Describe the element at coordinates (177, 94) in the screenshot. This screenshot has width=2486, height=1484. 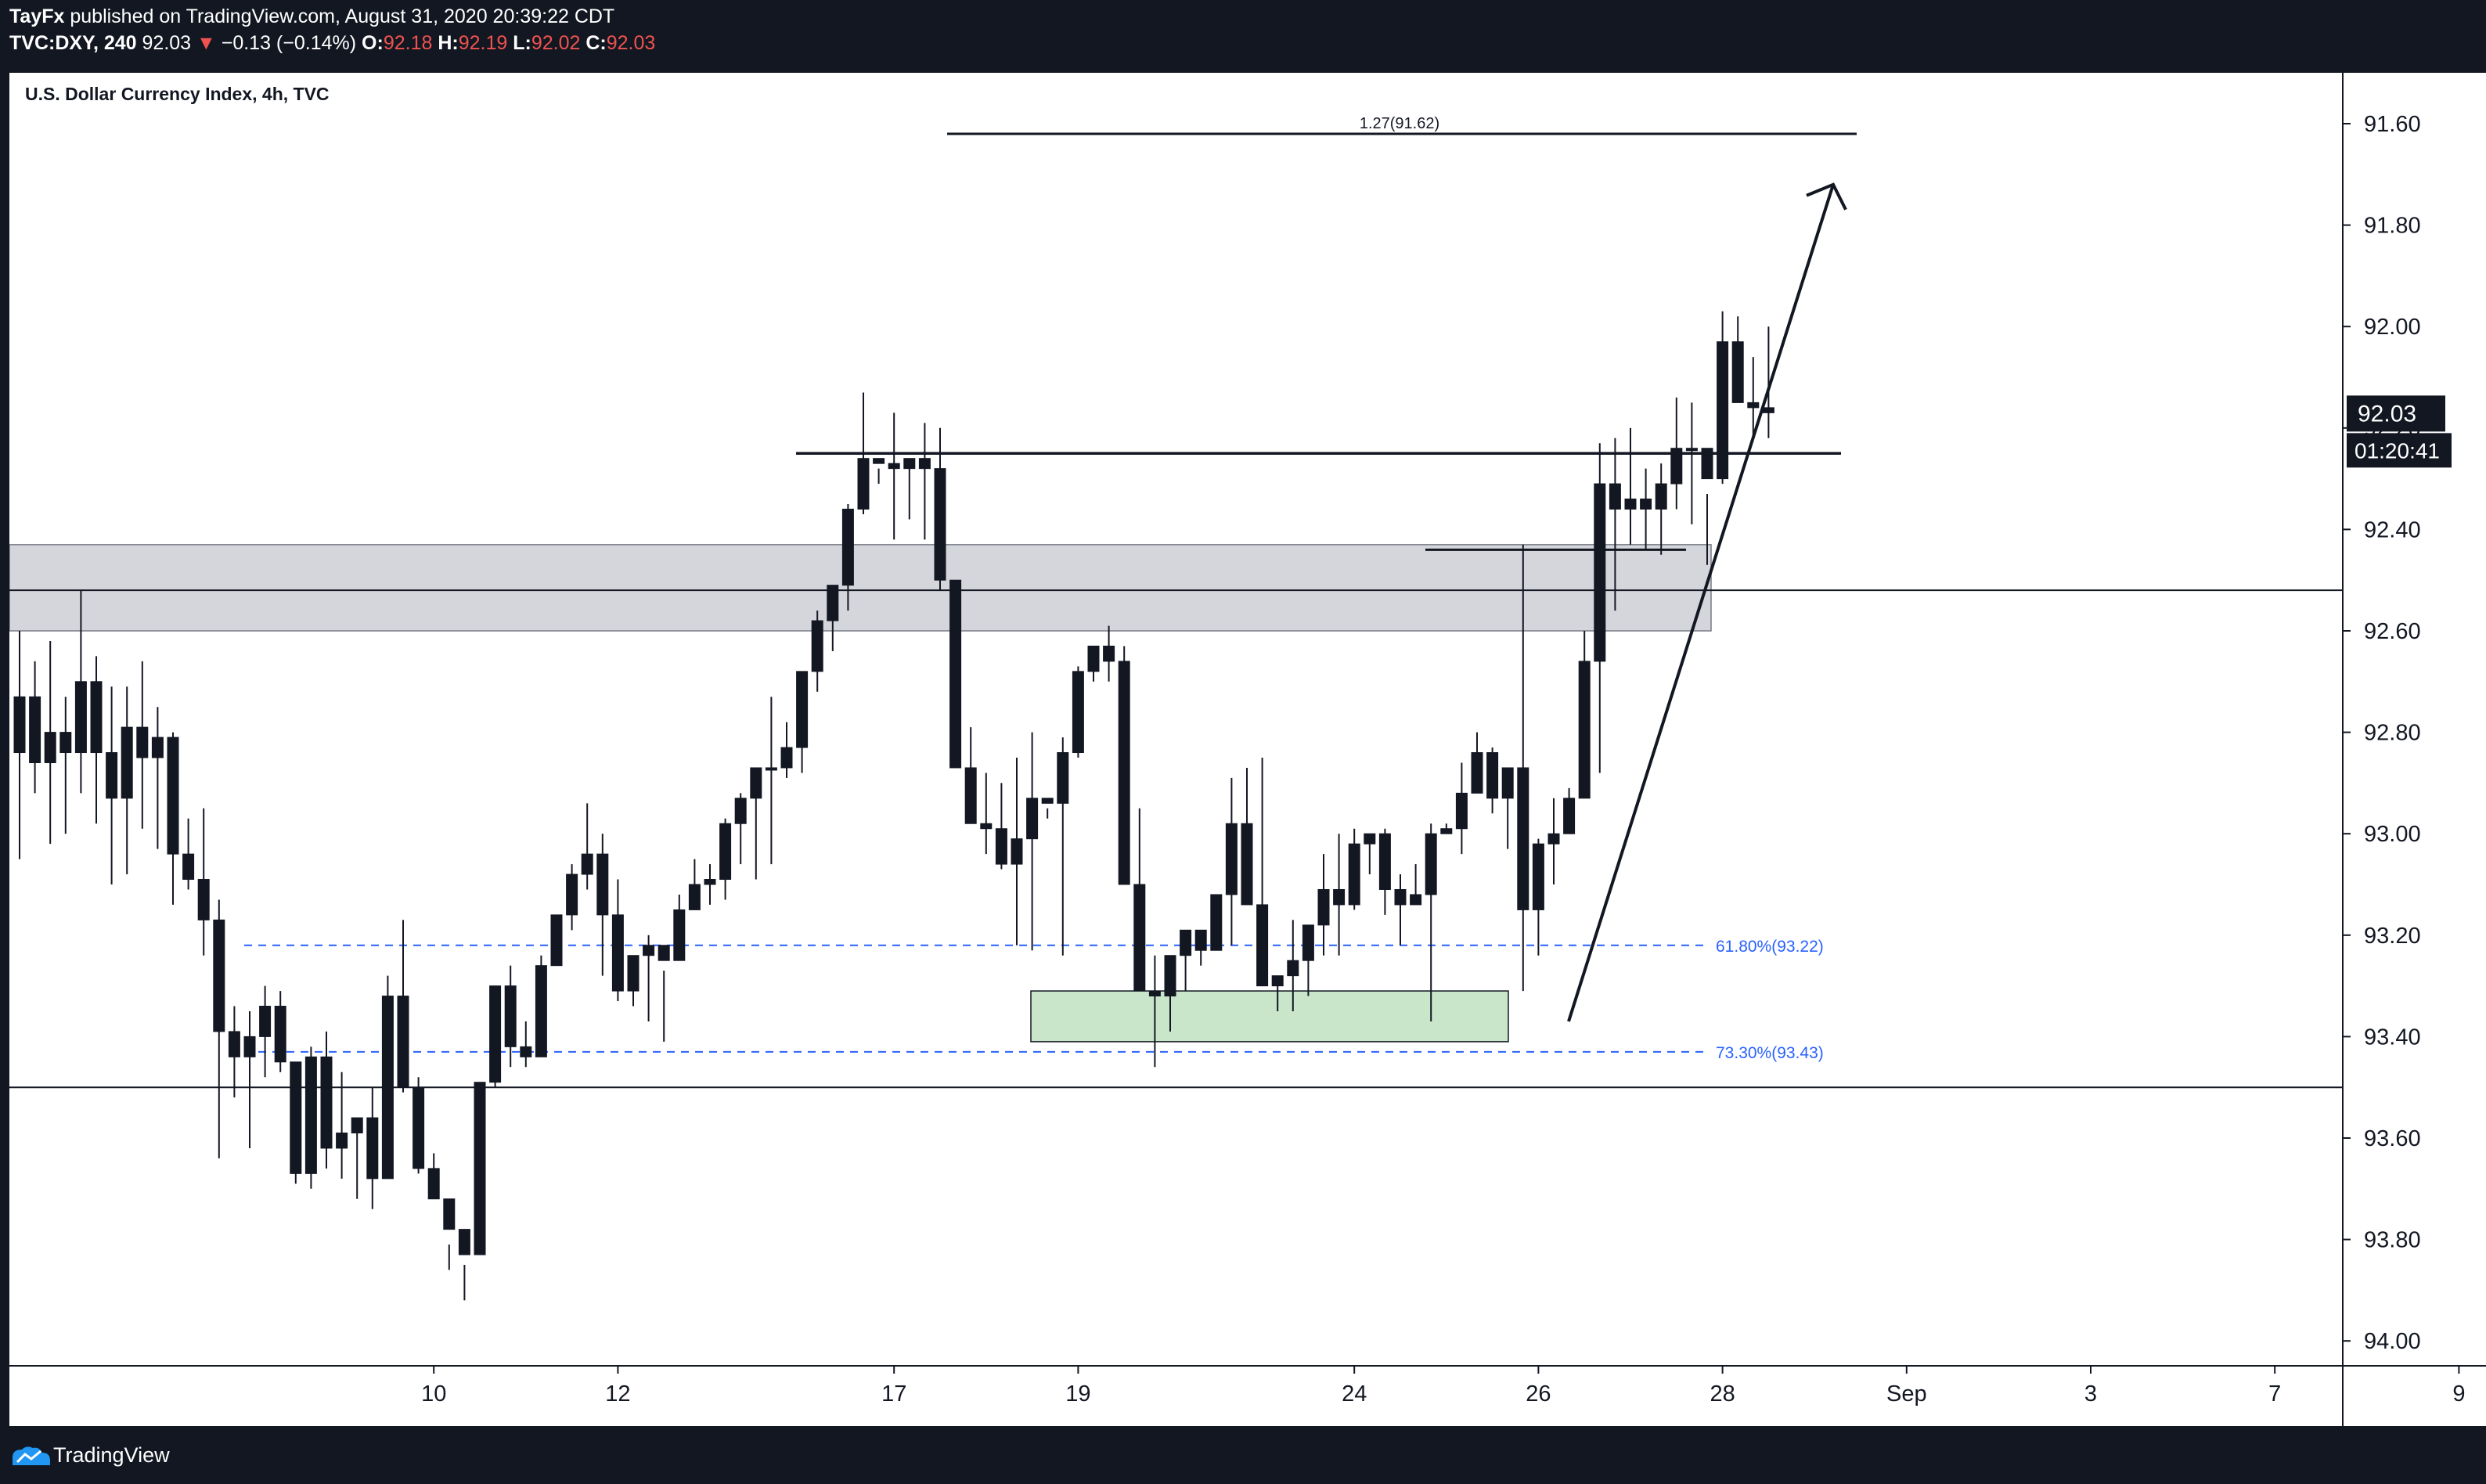
I see `chart-title: U.S. Dollar Currency Index, 4h, TVC` at that location.